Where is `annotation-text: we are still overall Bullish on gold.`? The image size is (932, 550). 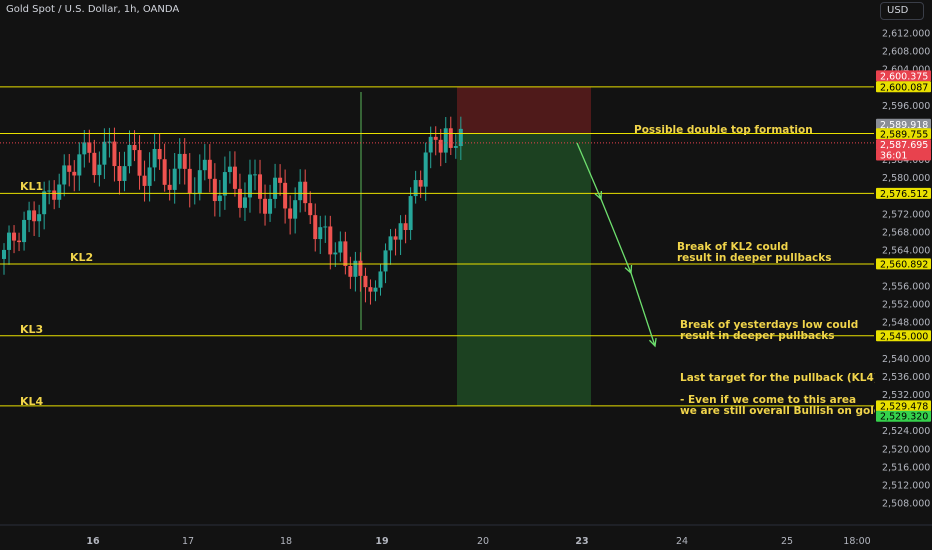
annotation-text: we are still overall Bullish on gold. is located at coordinates (782, 411).